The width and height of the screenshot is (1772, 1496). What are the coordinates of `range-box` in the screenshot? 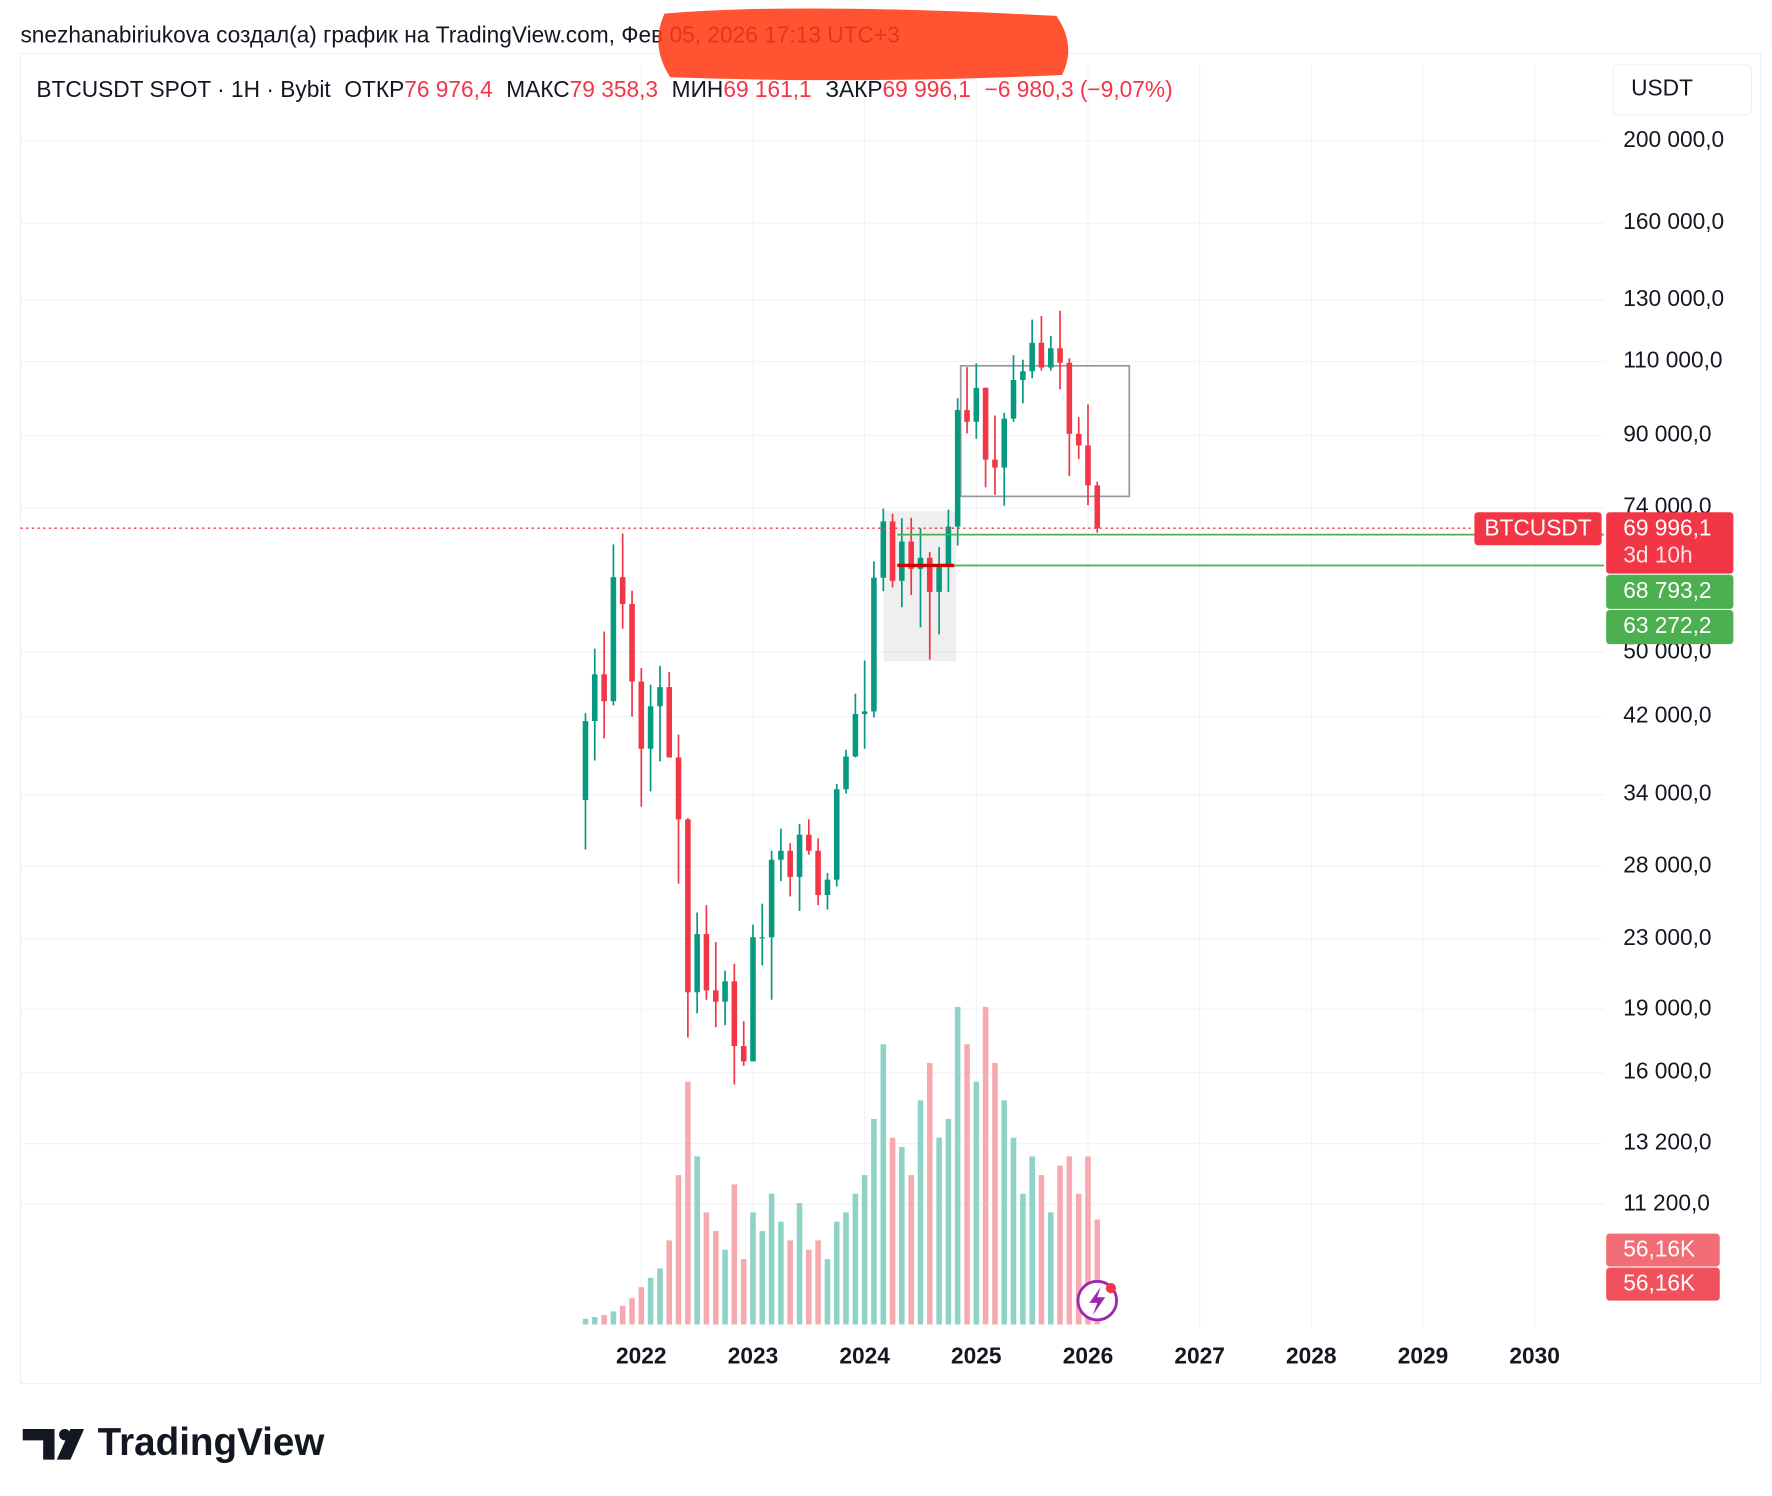 It's located at (1045, 431).